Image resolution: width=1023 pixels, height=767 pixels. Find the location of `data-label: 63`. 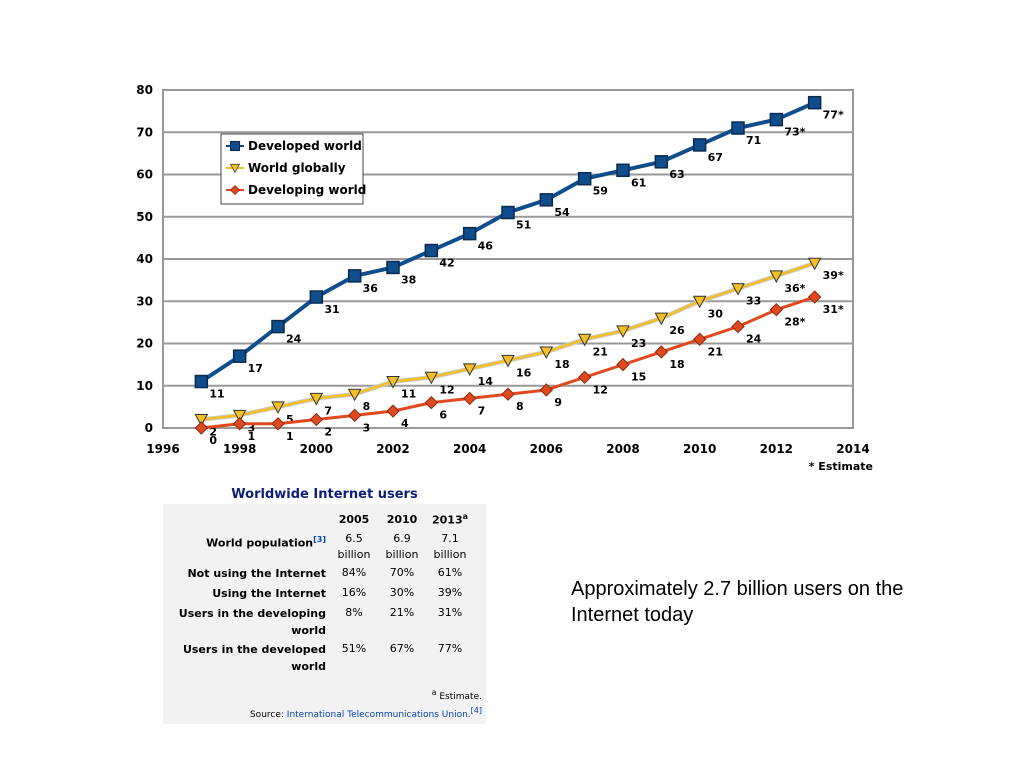

data-label: 63 is located at coordinates (676, 174).